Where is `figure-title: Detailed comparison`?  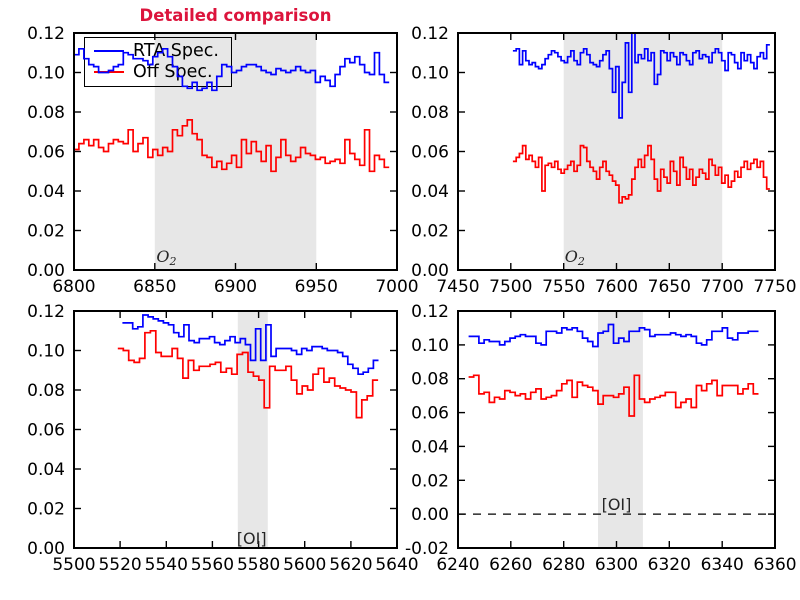
figure-title: Detailed comparison is located at coordinates (235, 15).